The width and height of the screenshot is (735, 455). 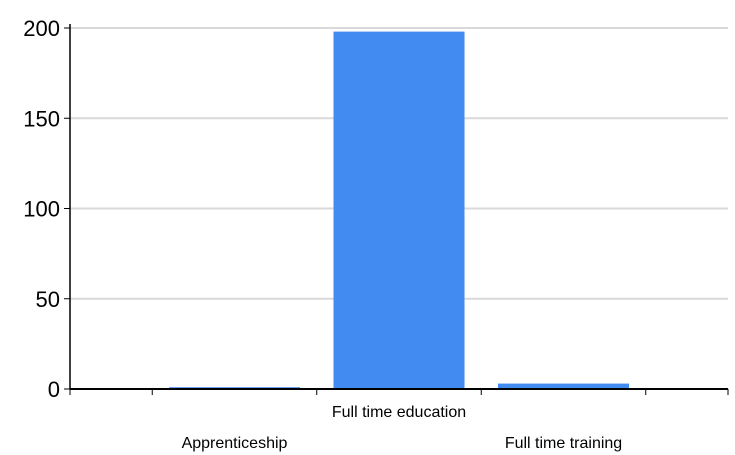 What do you see at coordinates (41, 209) in the screenshot?
I see `y-tick-label: 100` at bounding box center [41, 209].